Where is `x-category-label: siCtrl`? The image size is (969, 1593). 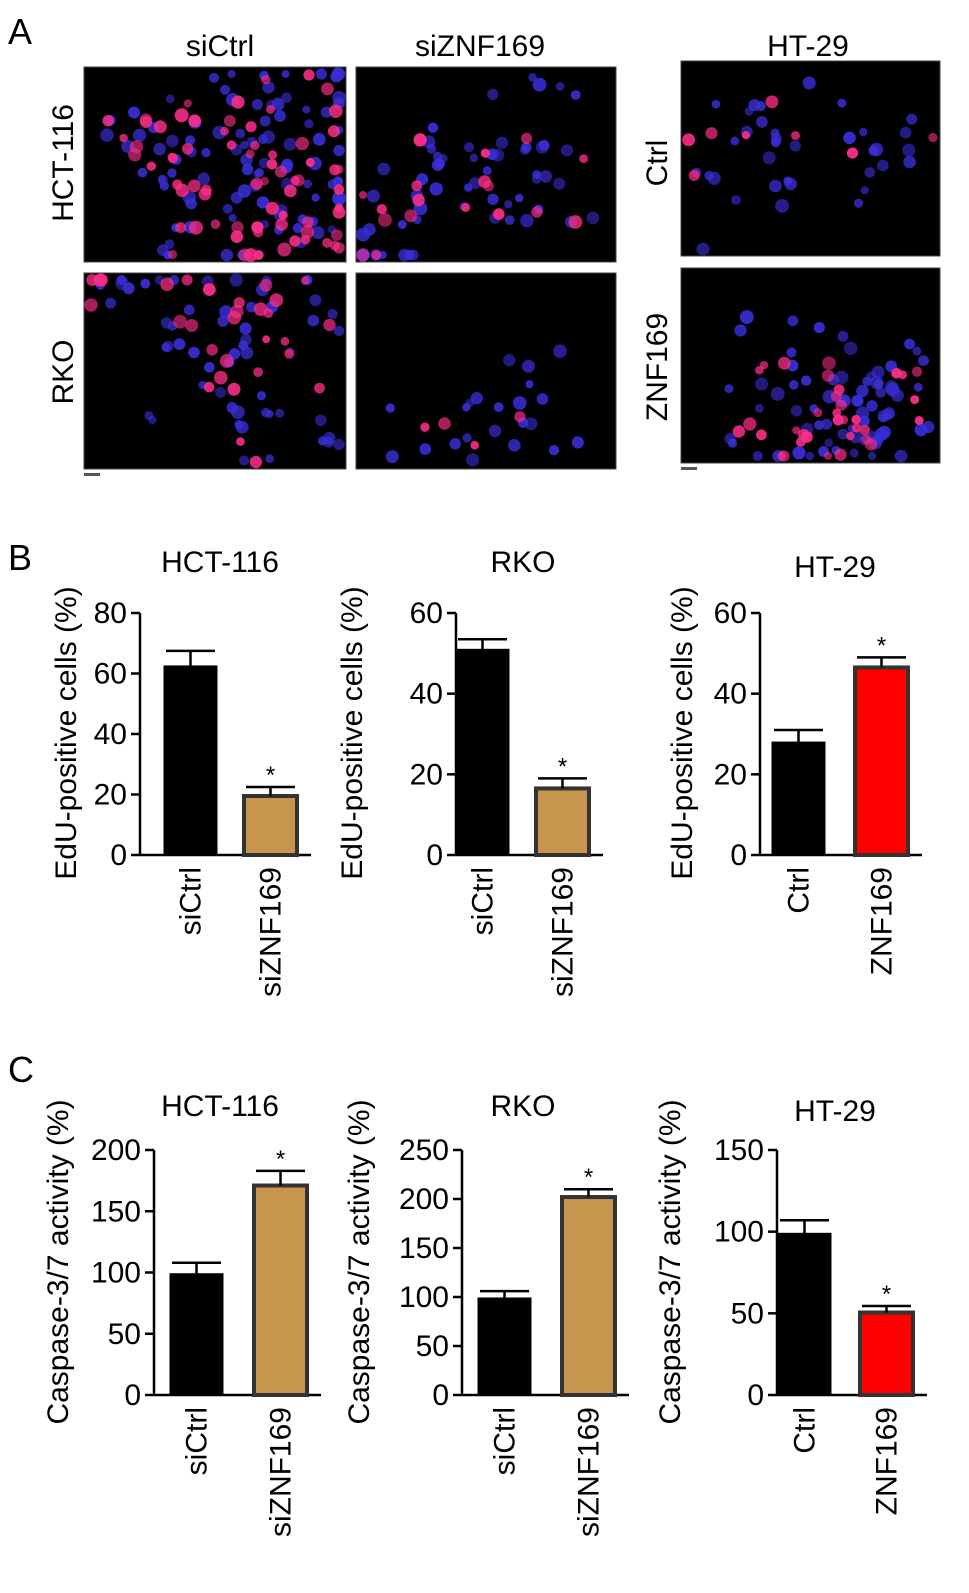
x-category-label: siCtrl is located at coordinates (197, 1441).